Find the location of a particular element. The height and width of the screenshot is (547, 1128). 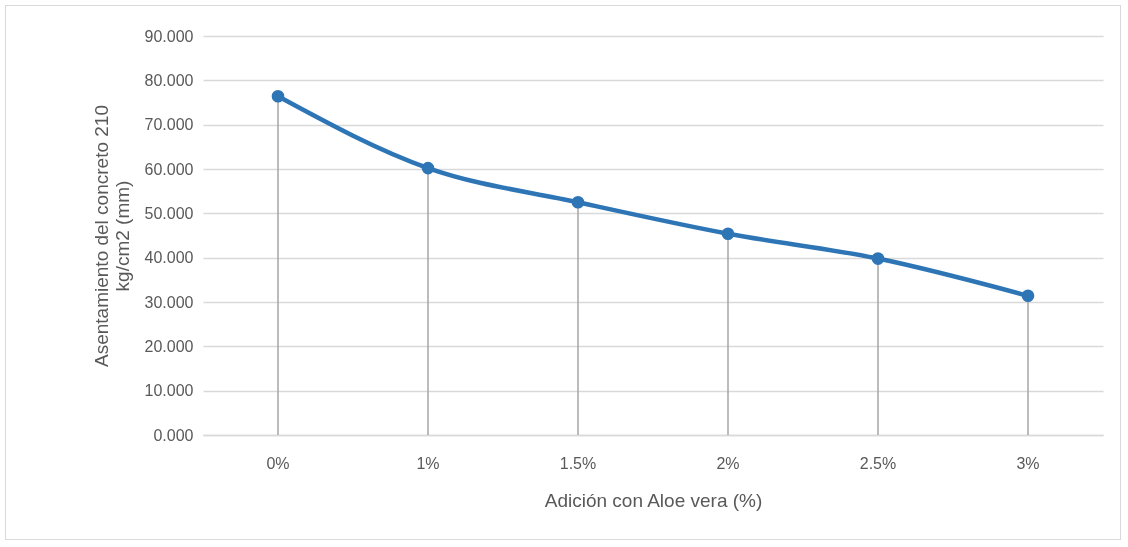

y-tick-label: 10.000 is located at coordinates (169, 391).